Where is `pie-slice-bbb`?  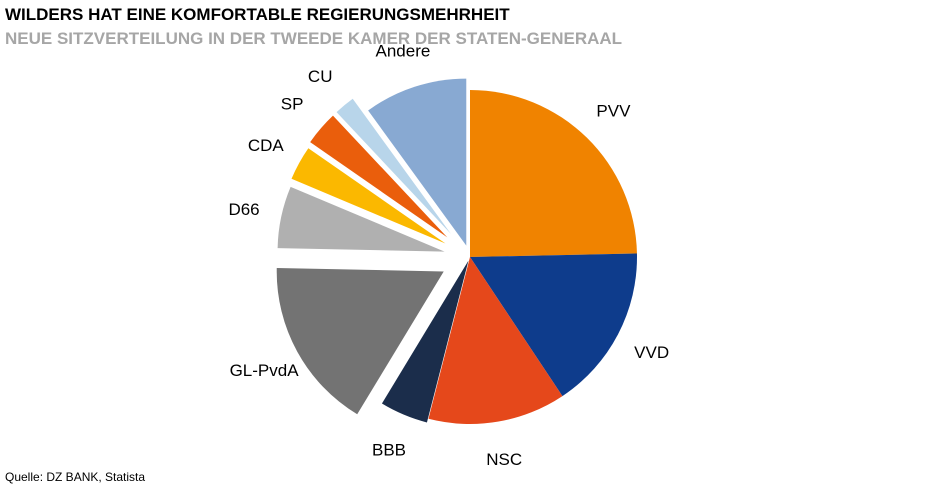
pie-slice-bbb is located at coordinates (425, 341).